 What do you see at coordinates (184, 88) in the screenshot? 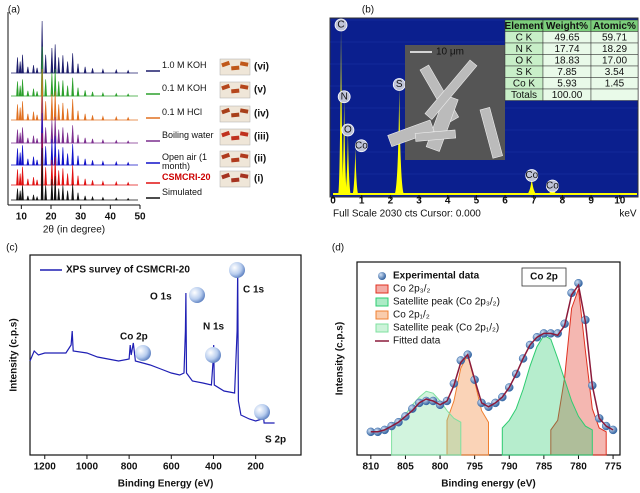
I see `label-box: 0.1 M KOH` at bounding box center [184, 88].